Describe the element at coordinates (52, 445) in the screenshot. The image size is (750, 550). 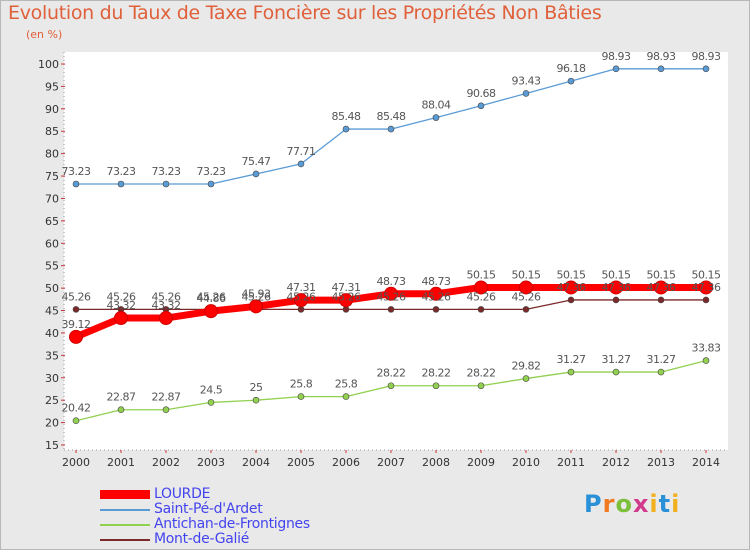
I see `y-tick-label: 15` at that location.